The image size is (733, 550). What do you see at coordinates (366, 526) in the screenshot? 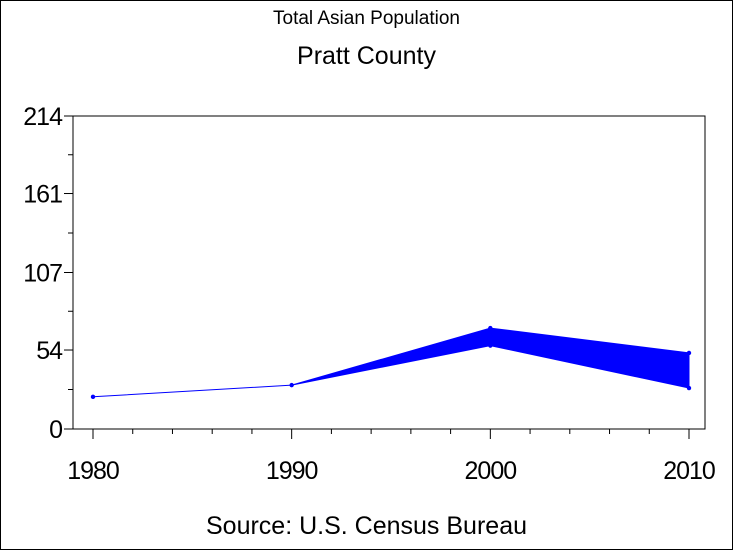
I see `source-note: Source: U.S. Census Bureau` at bounding box center [366, 526].